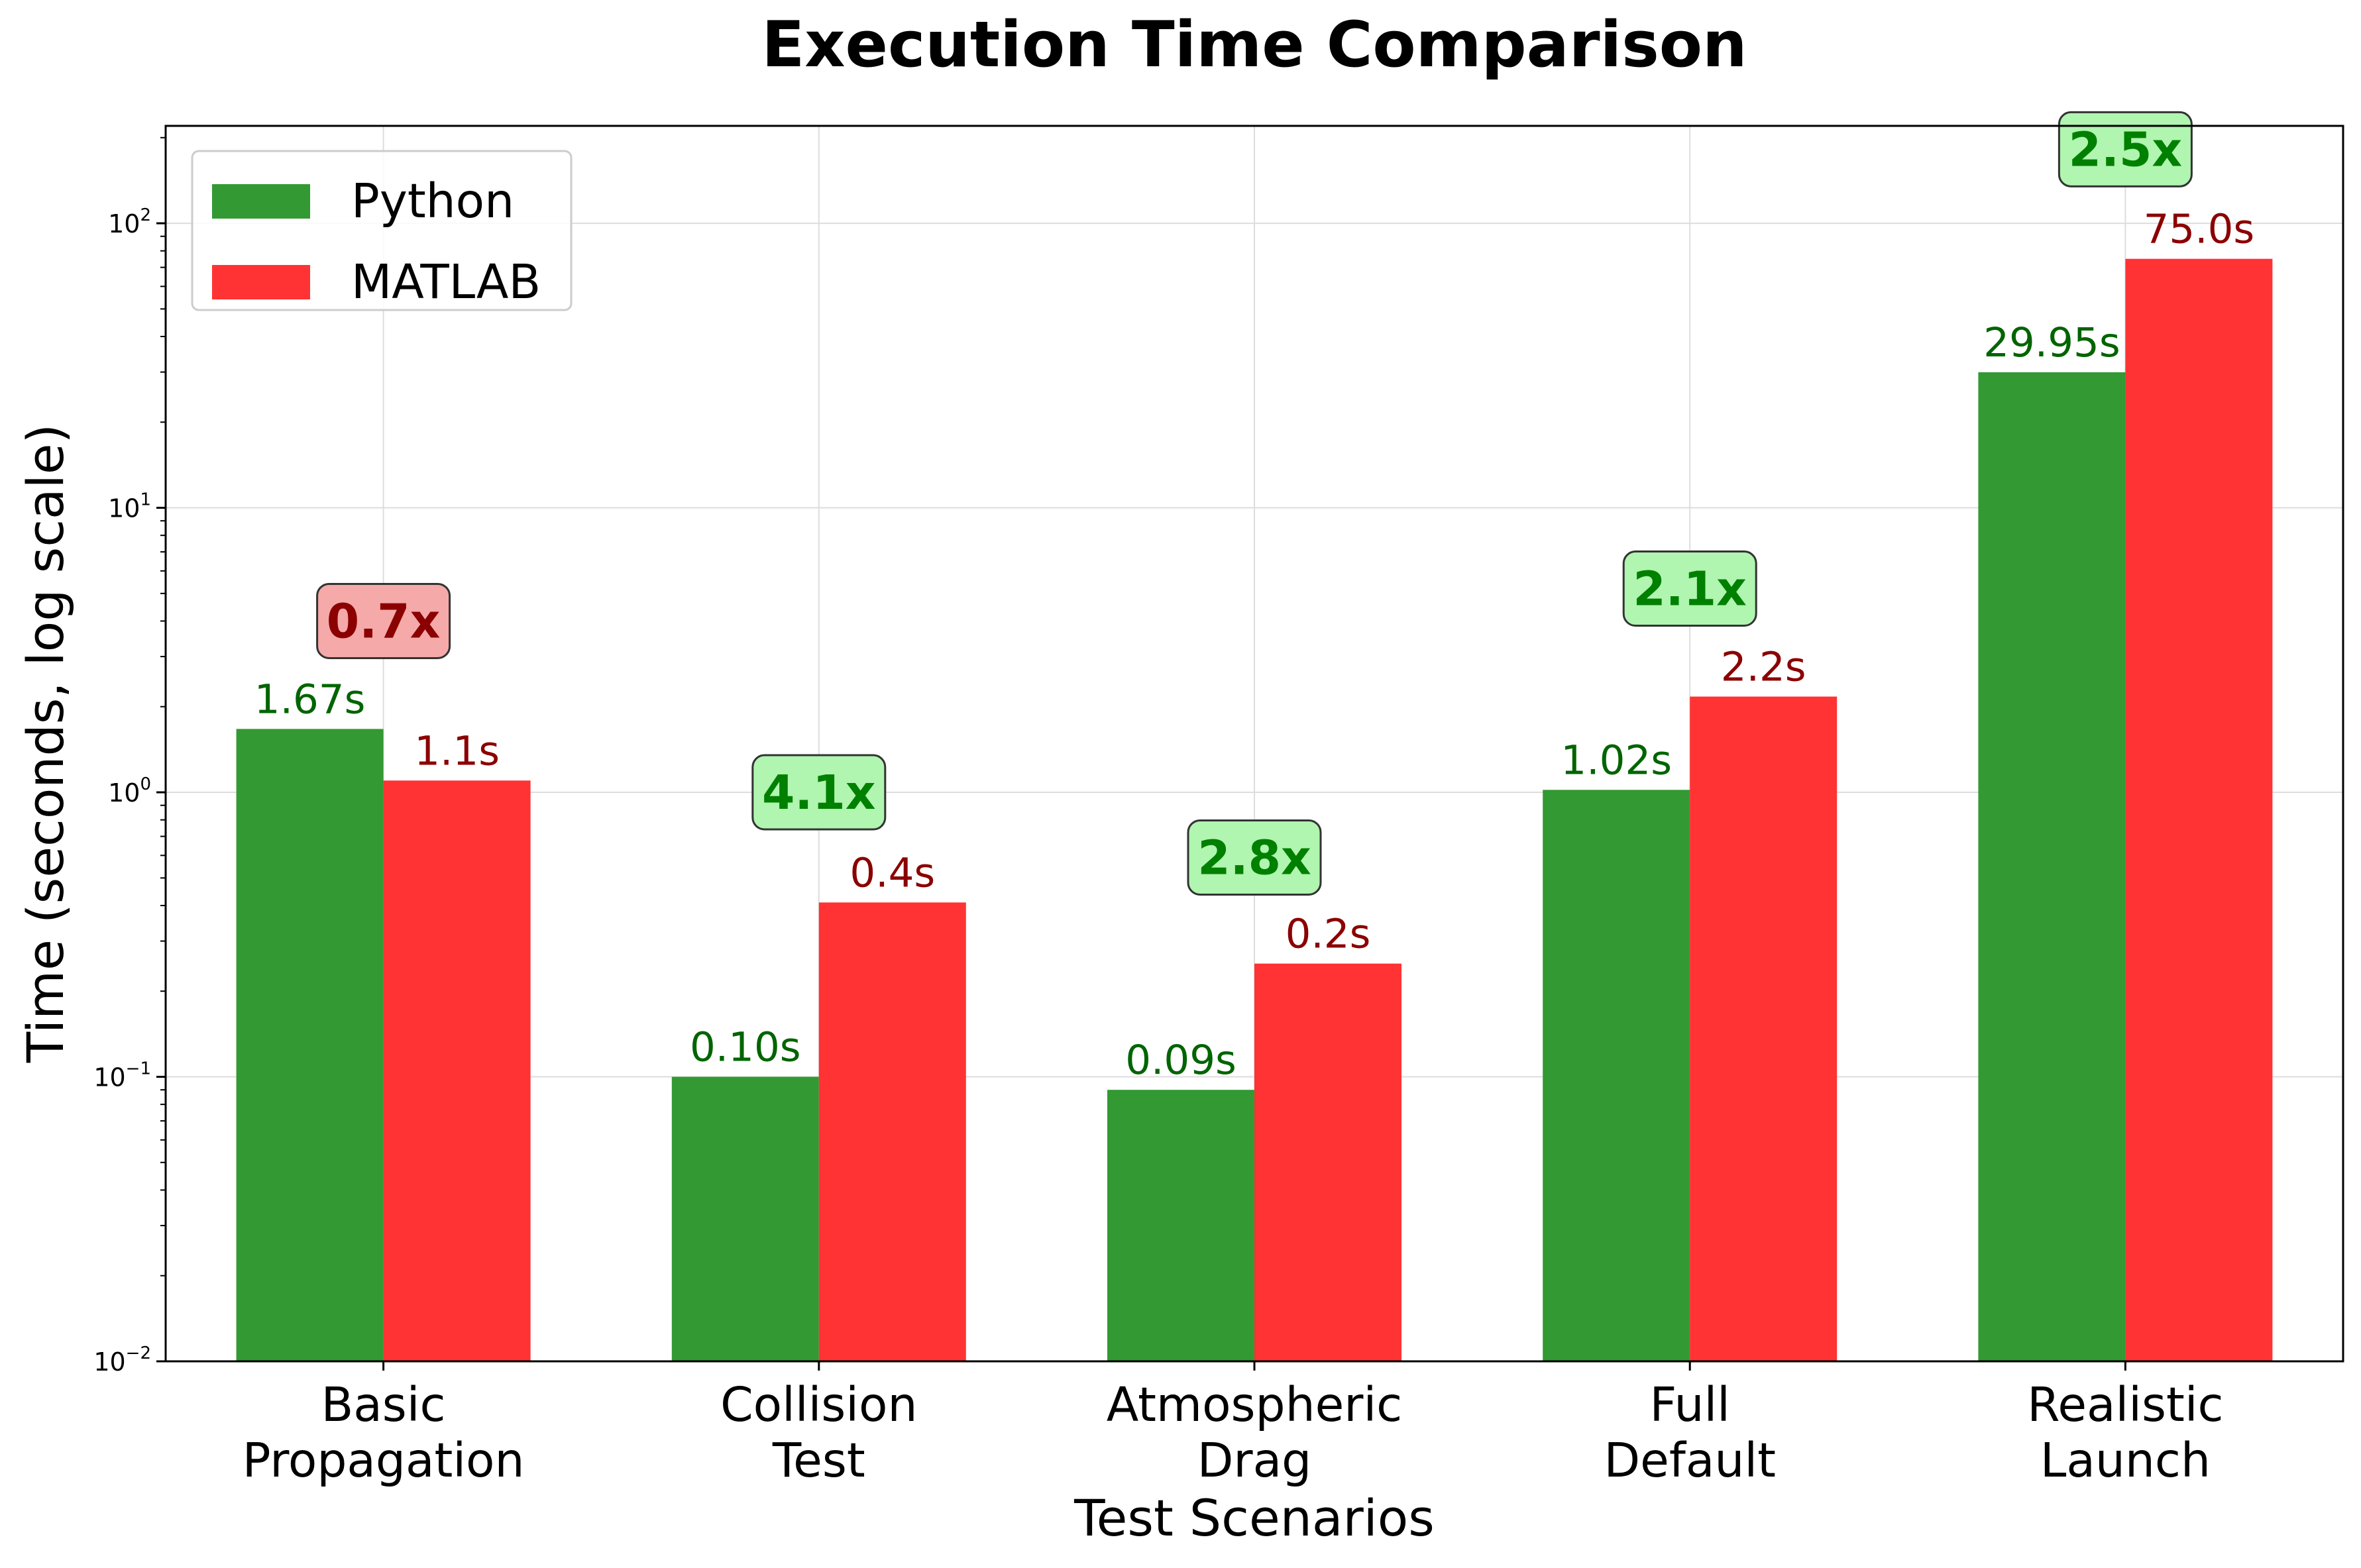  I want to click on legend-label-python: Python, so click(432, 201).